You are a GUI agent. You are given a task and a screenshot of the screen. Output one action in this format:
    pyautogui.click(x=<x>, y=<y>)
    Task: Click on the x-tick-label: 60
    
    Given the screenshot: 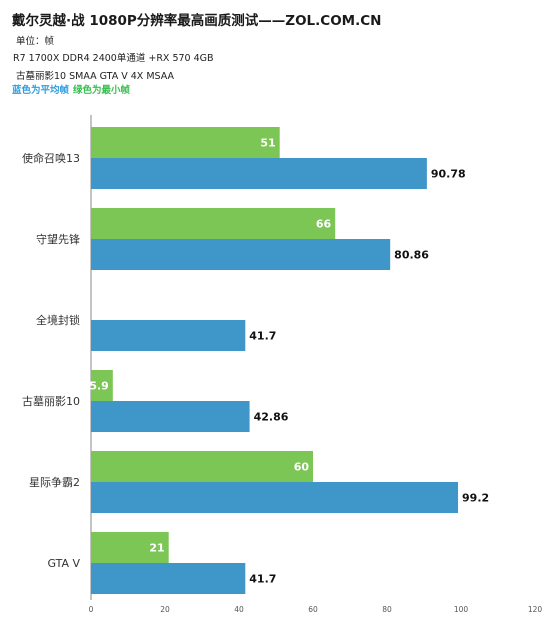 What is the action you would take?
    pyautogui.click(x=313, y=609)
    